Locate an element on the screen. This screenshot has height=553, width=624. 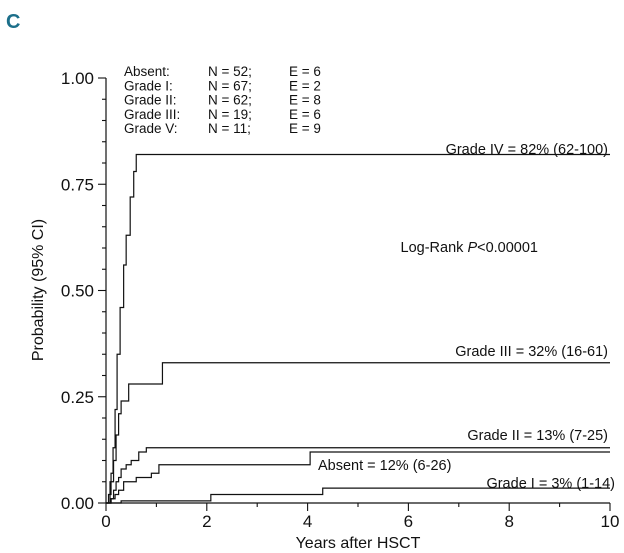
legend-n: N = 62; is located at coordinates (230, 100).